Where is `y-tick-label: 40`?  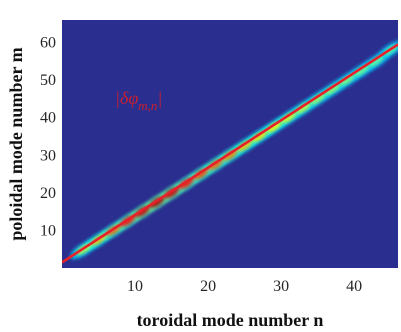
y-tick-label: 40 is located at coordinates (48, 118).